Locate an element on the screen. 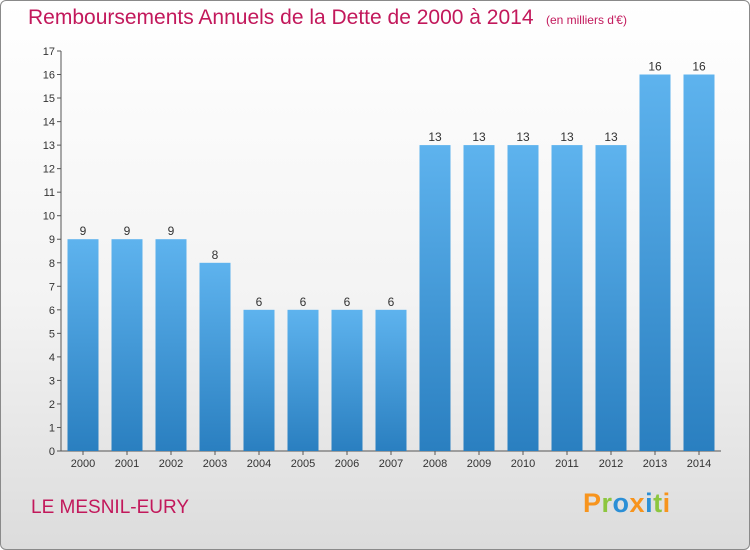  y-tick-label: 3 is located at coordinates (52, 381).